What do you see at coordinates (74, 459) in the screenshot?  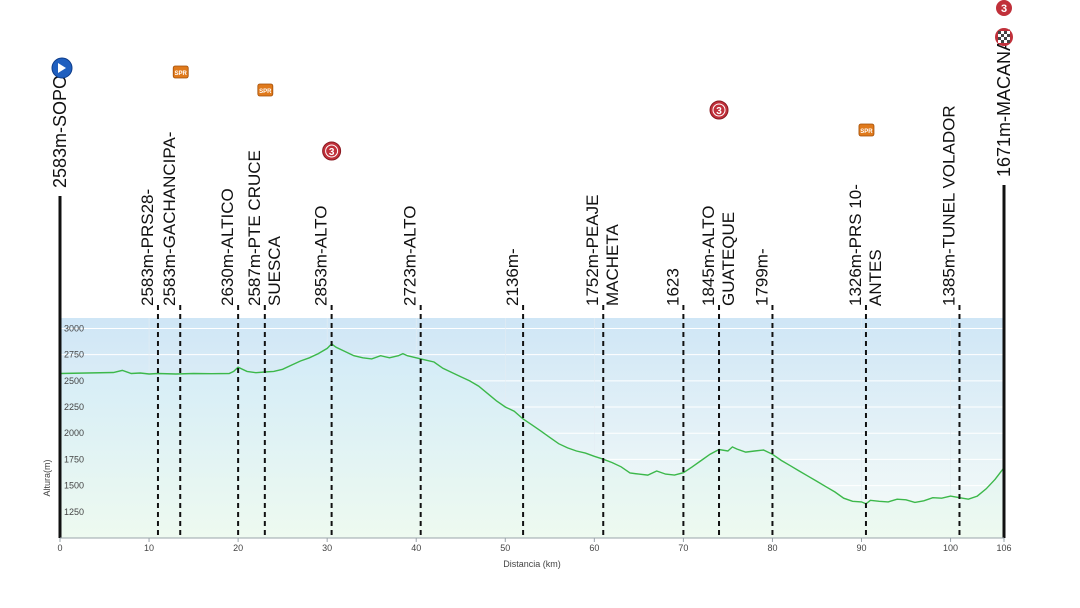 I see `y-tick-label: 1750` at bounding box center [74, 459].